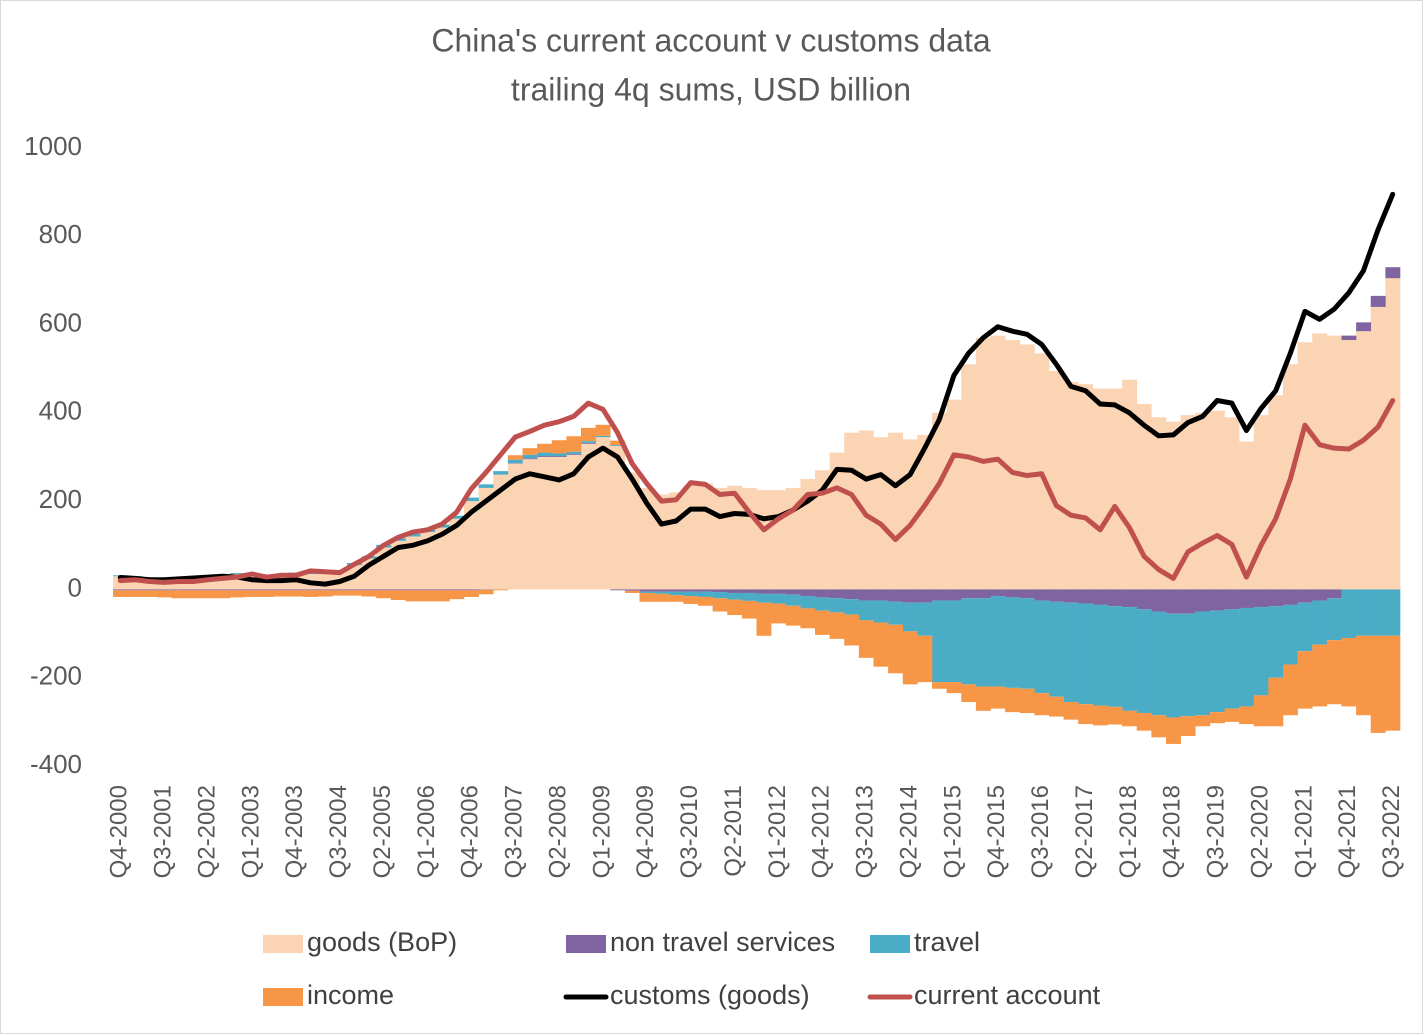 This screenshot has width=1423, height=1034. What do you see at coordinates (710, 40) in the screenshot?
I see `chart-title: China's current account v customs data` at bounding box center [710, 40].